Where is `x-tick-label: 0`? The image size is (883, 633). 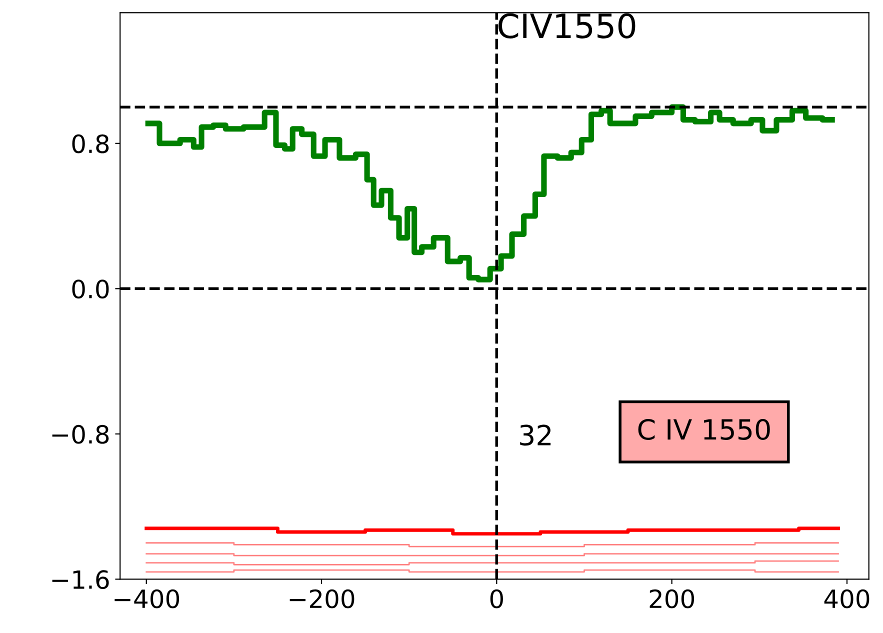 x-tick-label: 0 is located at coordinates (496, 598).